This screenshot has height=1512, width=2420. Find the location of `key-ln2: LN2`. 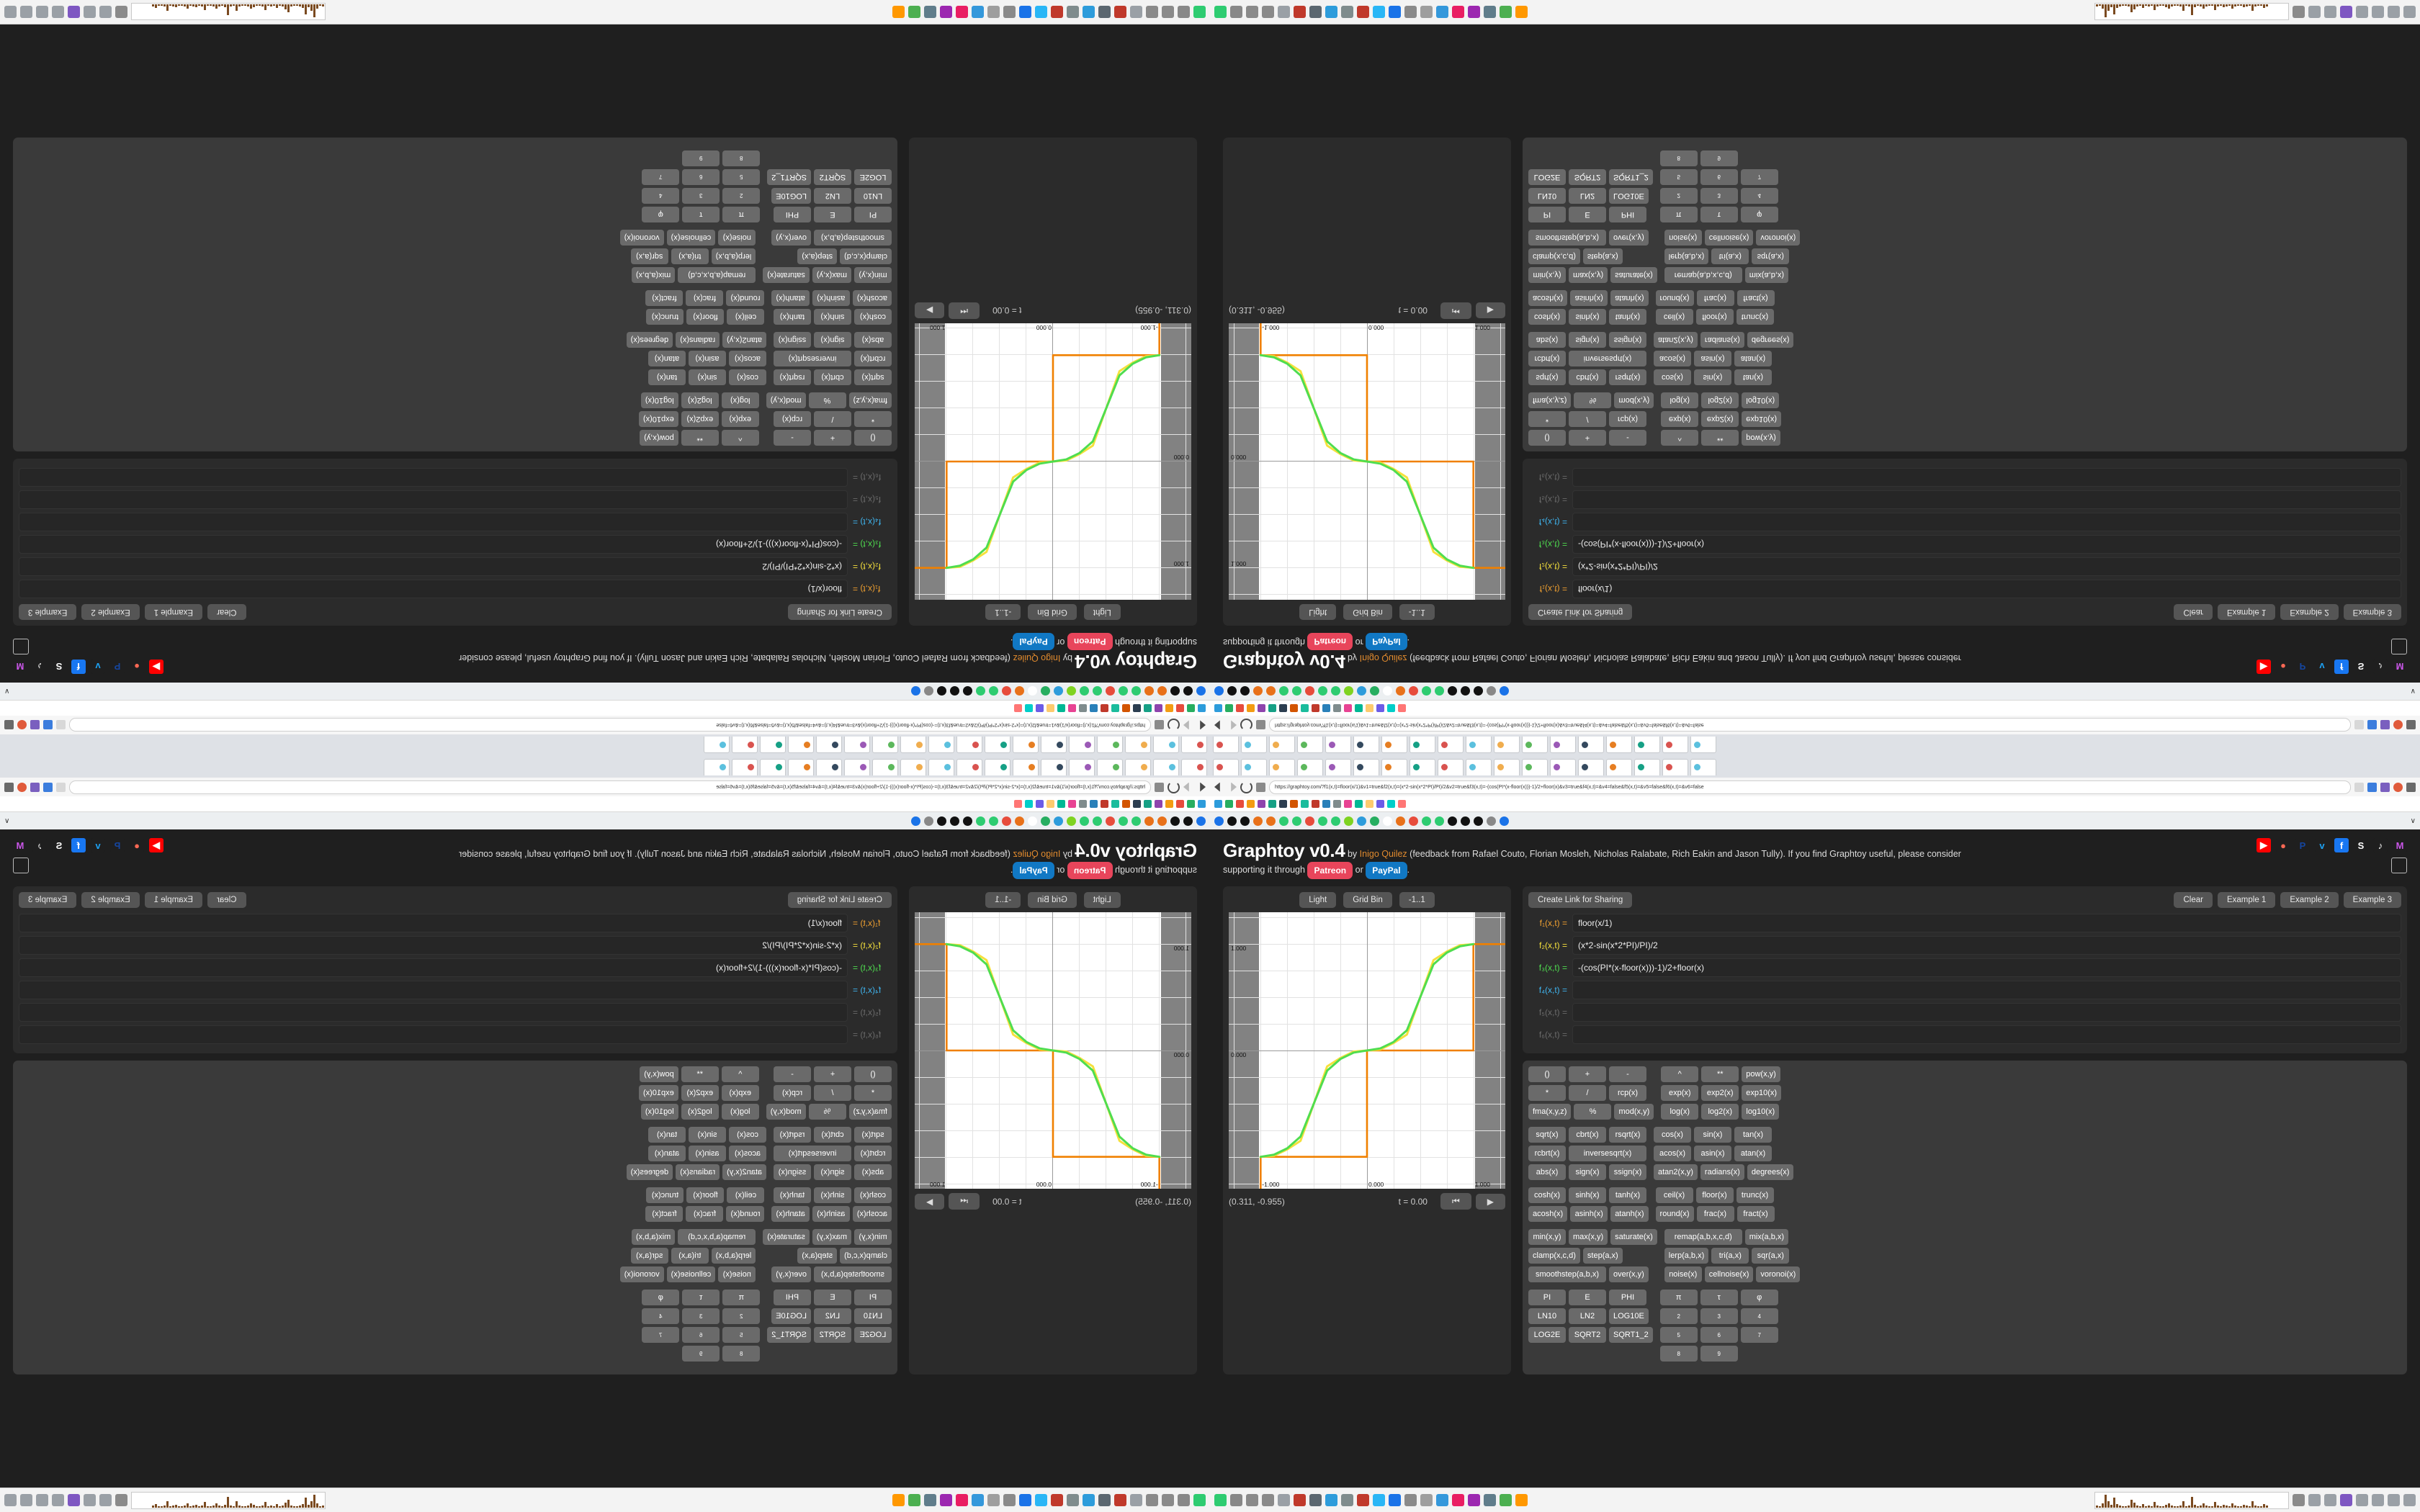

key-ln2: LN2 is located at coordinates (1588, 1316).